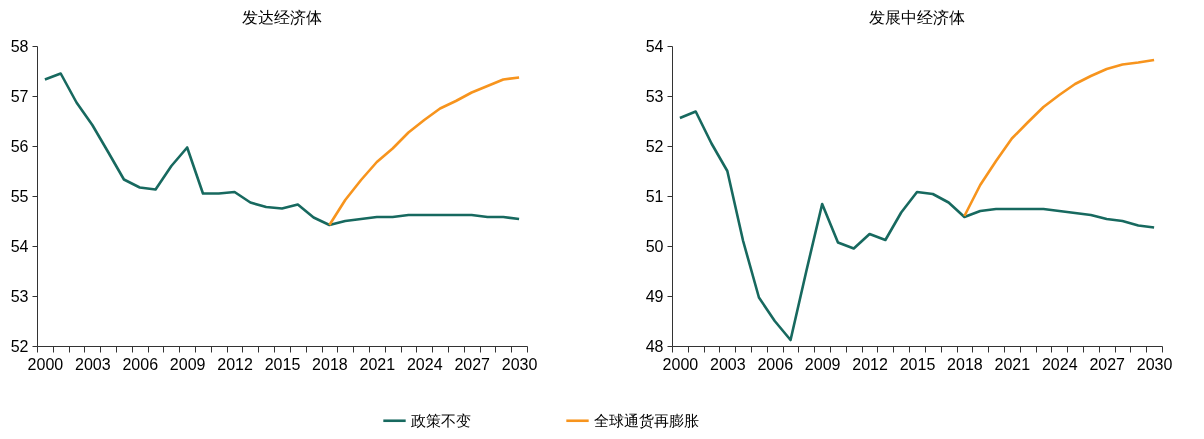  Describe the element at coordinates (654, 246) in the screenshot. I see `y-tick-label: 50` at that location.